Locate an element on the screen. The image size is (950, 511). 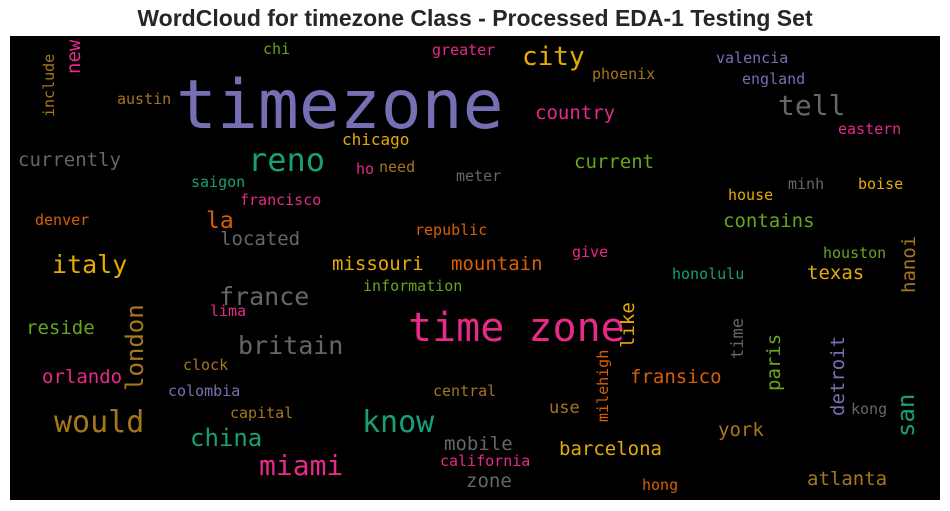
word-france: france is located at coordinates (264, 296).